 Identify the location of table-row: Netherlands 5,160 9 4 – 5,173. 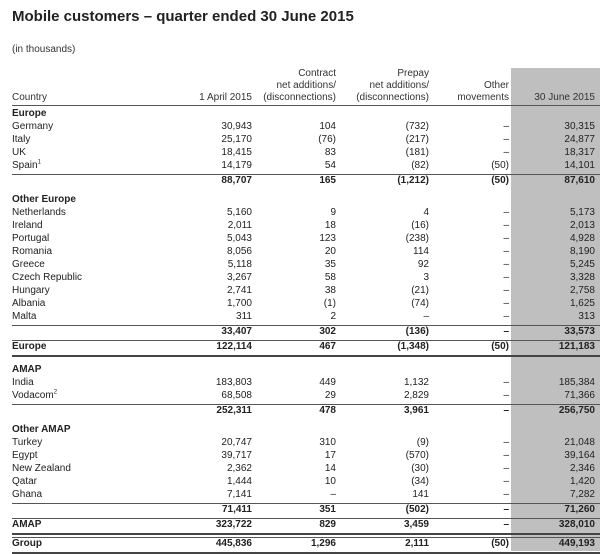
(306, 213).